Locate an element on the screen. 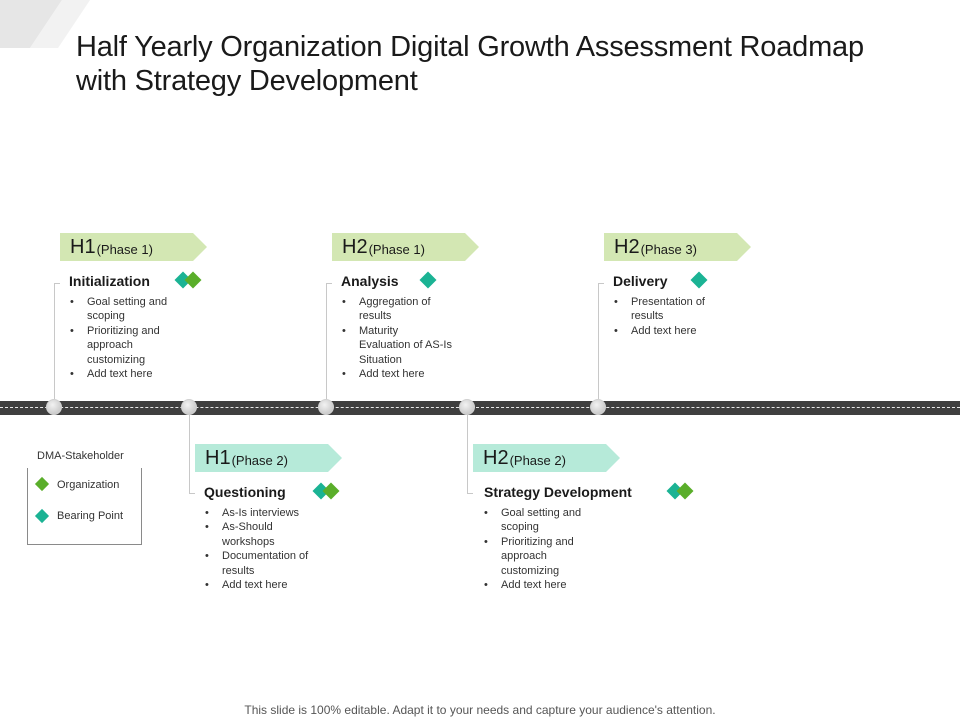 The width and height of the screenshot is (960, 720). phase-tag-h2-phase3: H2 (Phase 3) is located at coordinates (677, 247).